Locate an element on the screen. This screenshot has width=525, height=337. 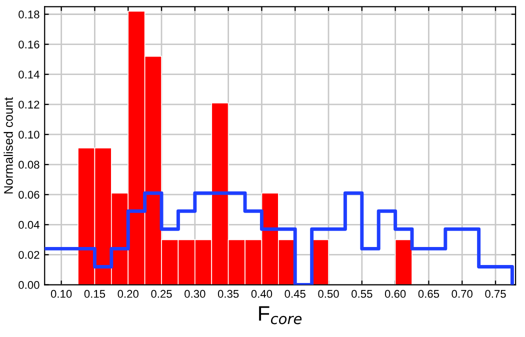
x-tick-label: 0.70 is located at coordinates (462, 294).